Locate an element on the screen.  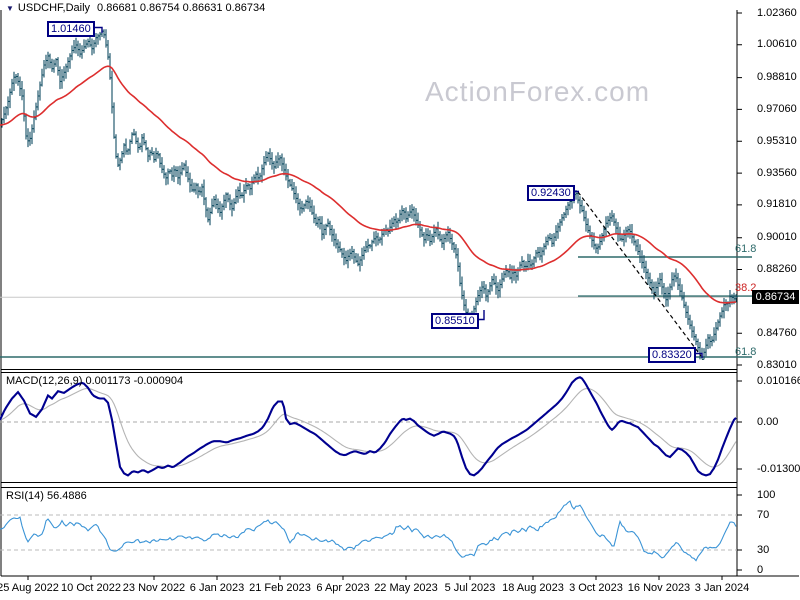
macd-indicator-label: MACD(12,26,9) 0.001173 -0.000904 is located at coordinates (95, 381).